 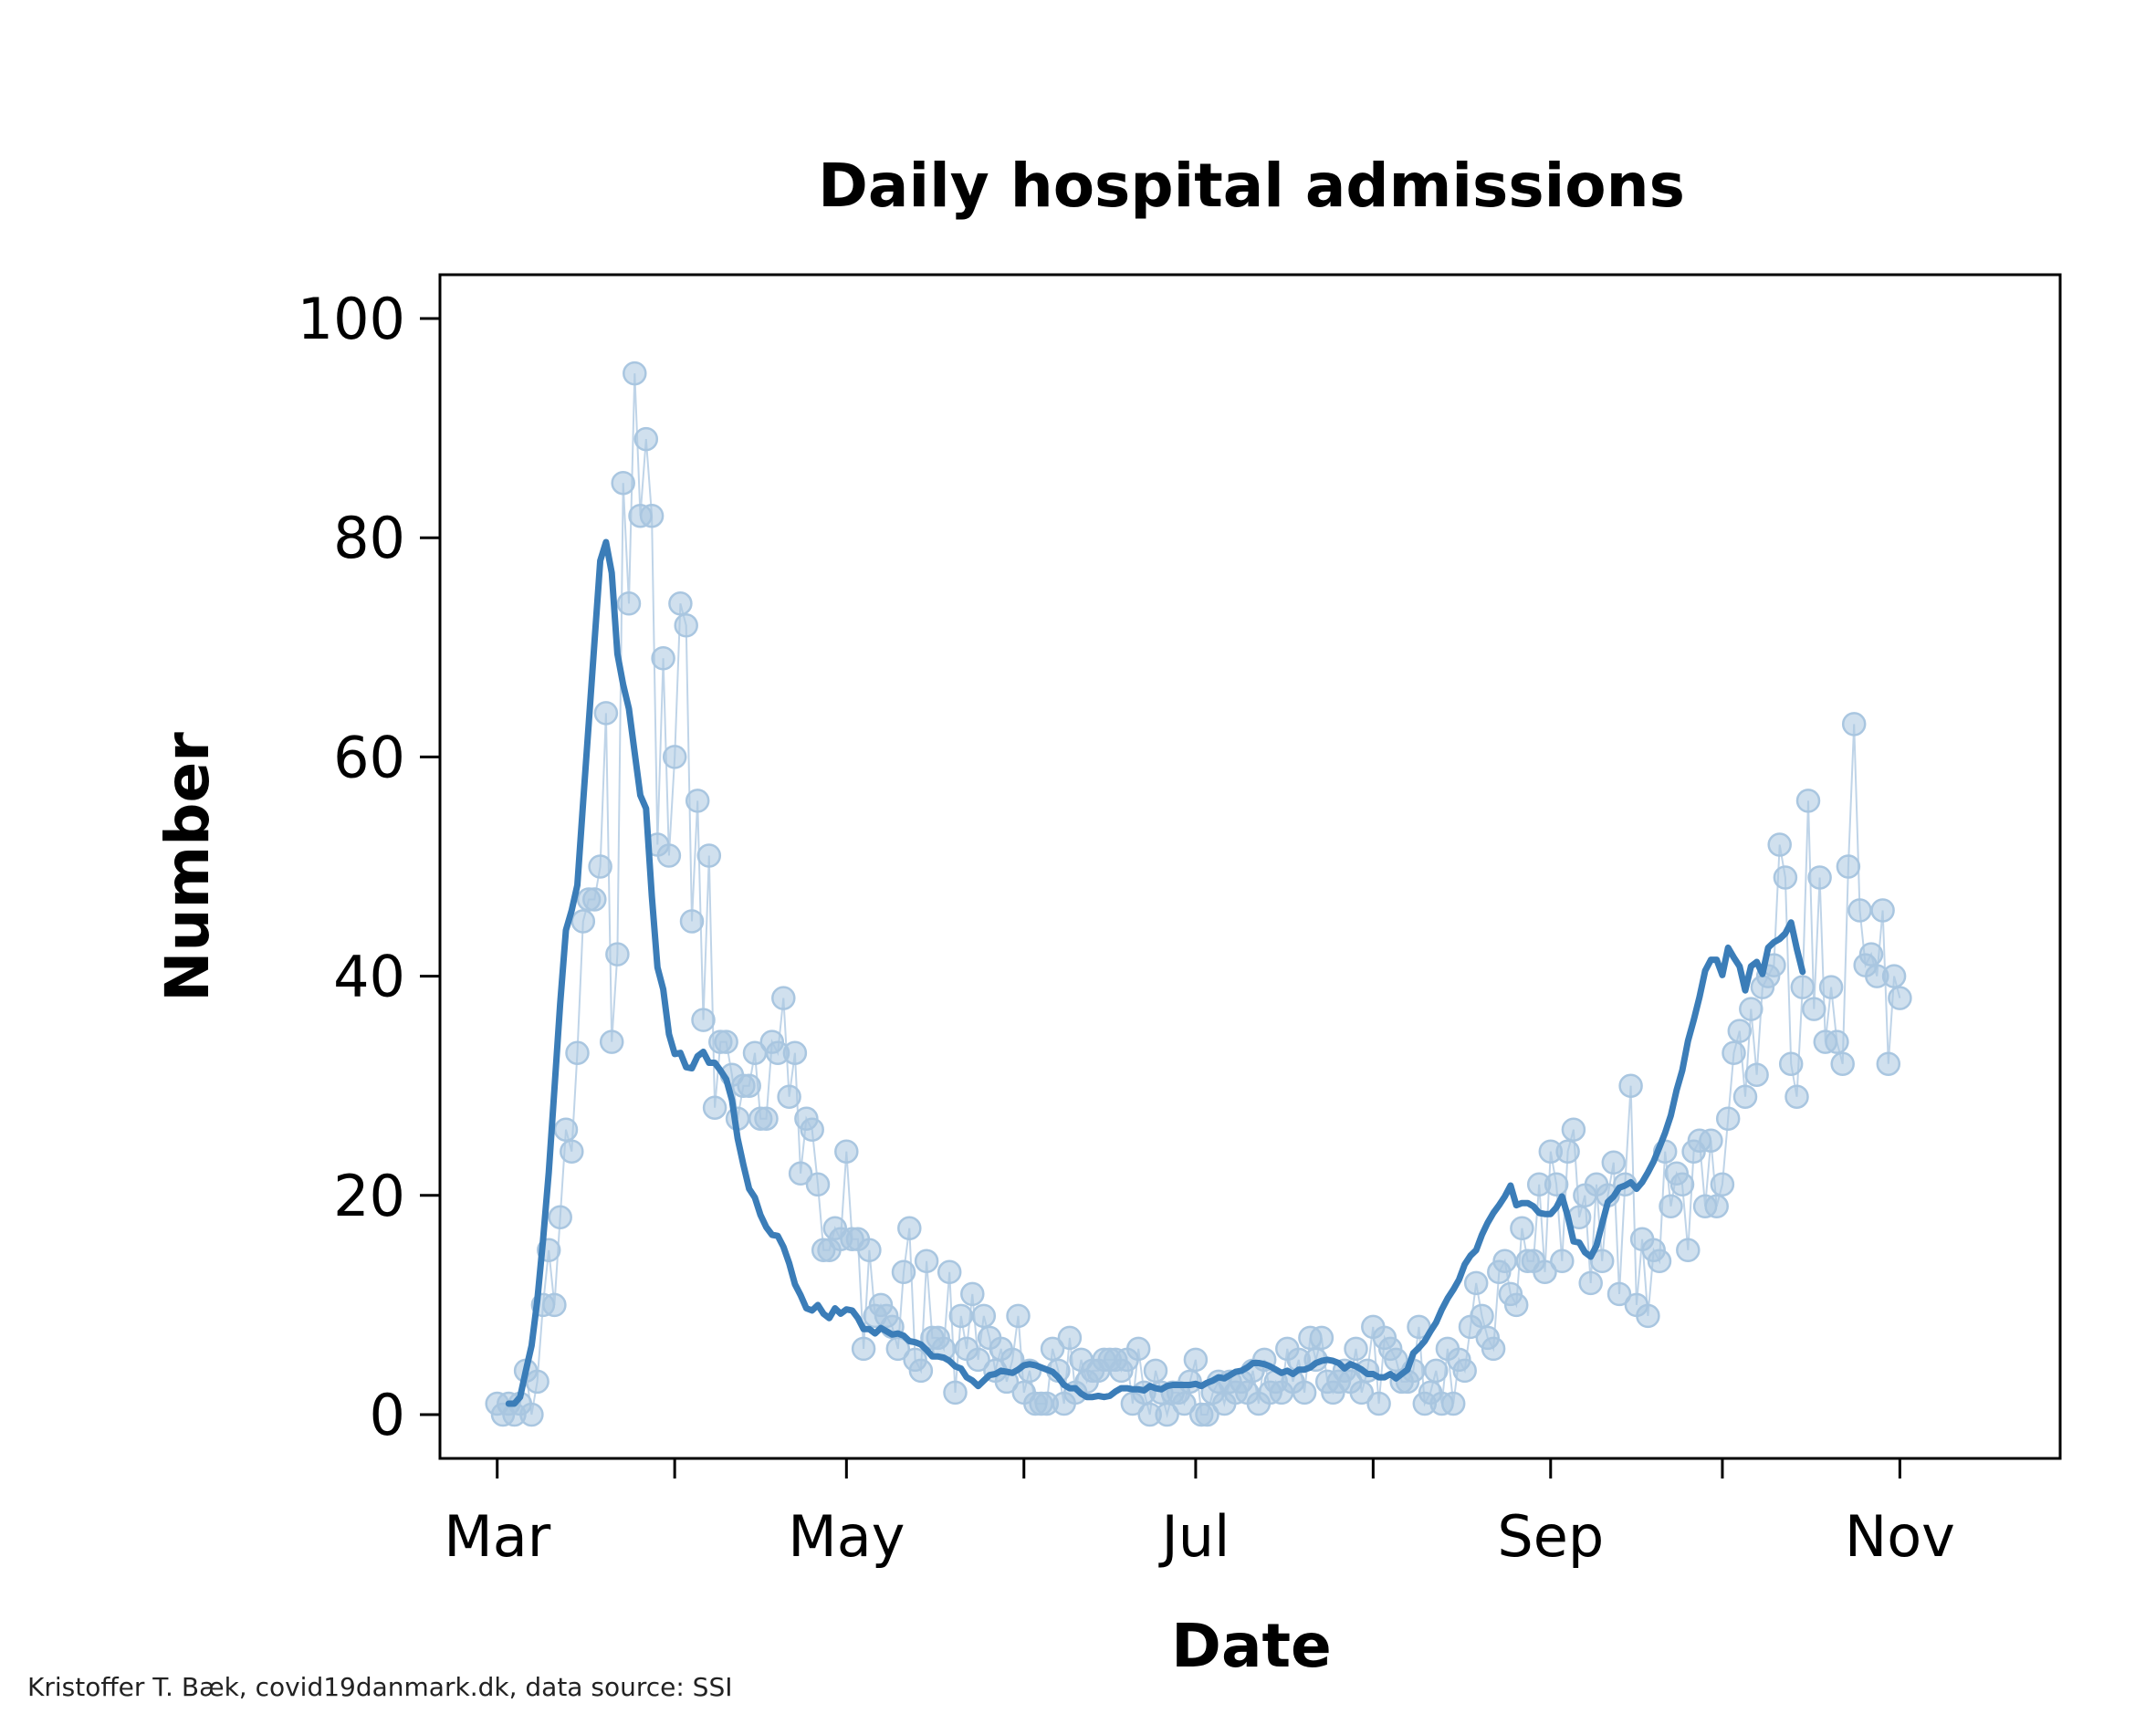 I want to click on y-tick-label: 80, so click(x=369, y=538).